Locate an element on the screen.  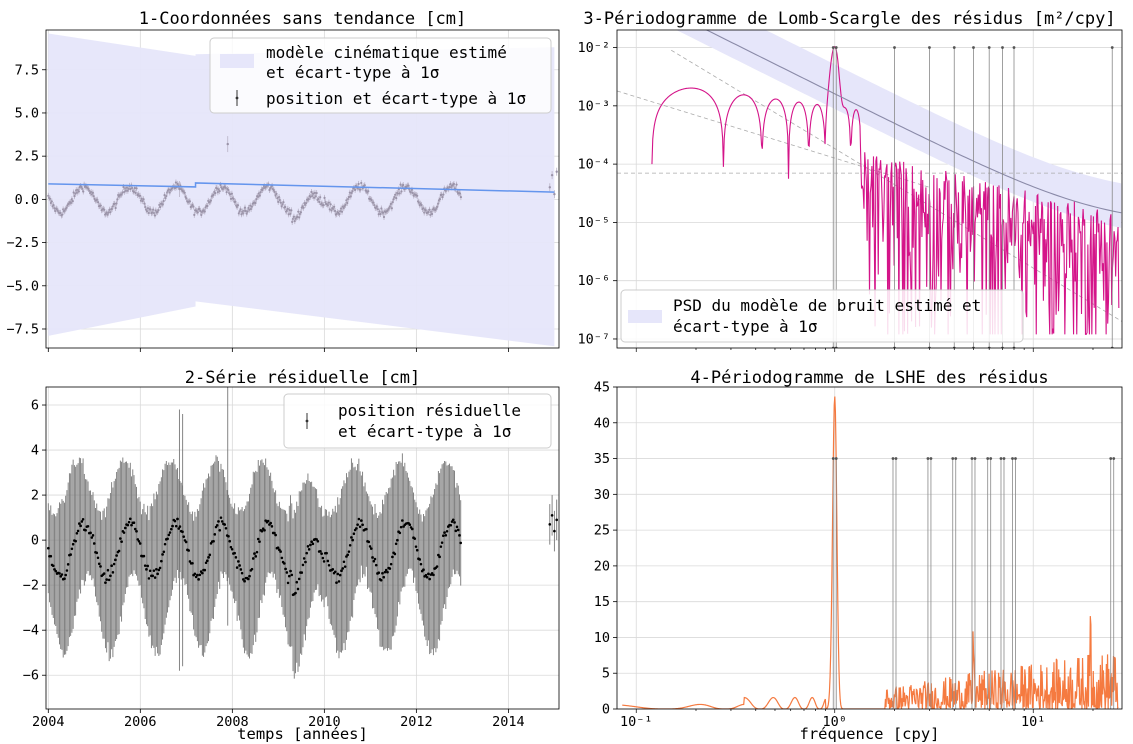
x-tick-label: 10⁰ is located at coordinates (835, 722).